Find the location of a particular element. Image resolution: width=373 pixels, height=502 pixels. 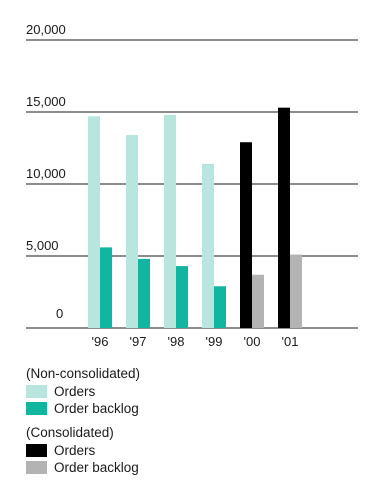

legend-group-nonconsolidated: (Non-consolidated) Orders Order backlog is located at coordinates (196, 391).